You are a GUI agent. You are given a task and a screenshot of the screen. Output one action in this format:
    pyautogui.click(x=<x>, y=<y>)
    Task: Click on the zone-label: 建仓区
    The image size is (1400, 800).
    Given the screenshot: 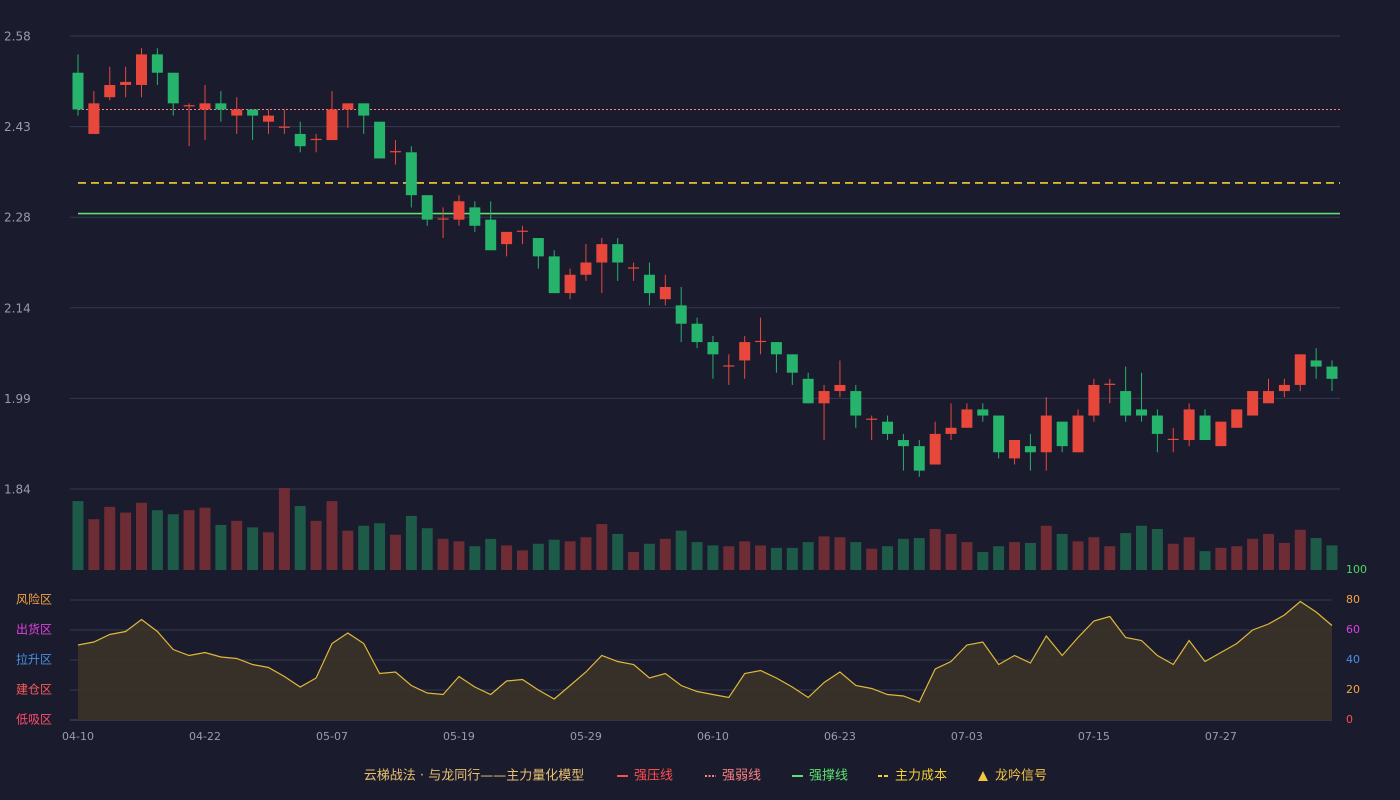 What is the action you would take?
    pyautogui.click(x=34, y=690)
    